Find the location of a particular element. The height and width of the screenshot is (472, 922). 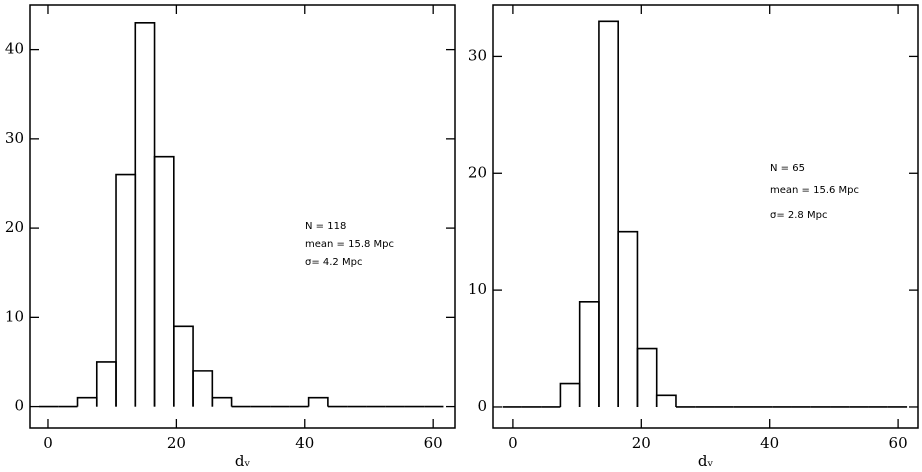

annotation: N = 65 is located at coordinates (787, 168).